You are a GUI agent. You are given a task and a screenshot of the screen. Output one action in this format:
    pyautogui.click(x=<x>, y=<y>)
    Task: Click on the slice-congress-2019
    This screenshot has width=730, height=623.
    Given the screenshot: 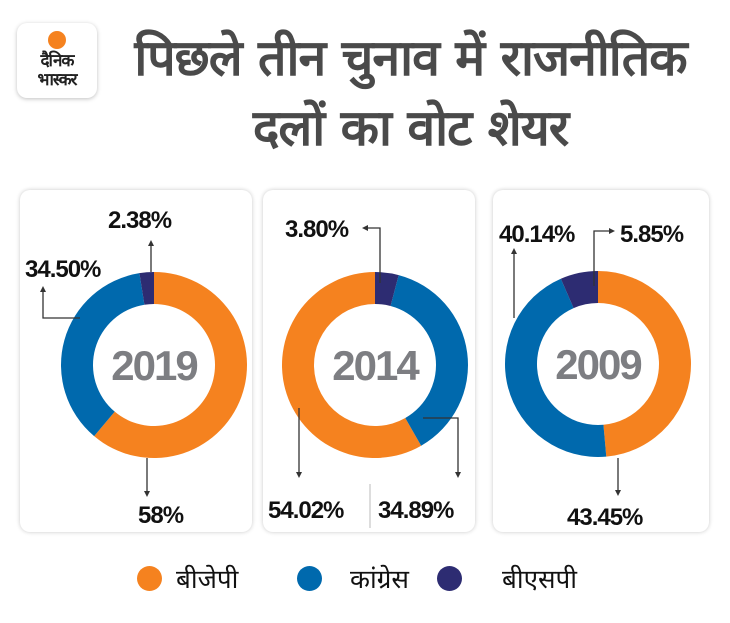 What is the action you would take?
    pyautogui.click(x=103, y=355)
    